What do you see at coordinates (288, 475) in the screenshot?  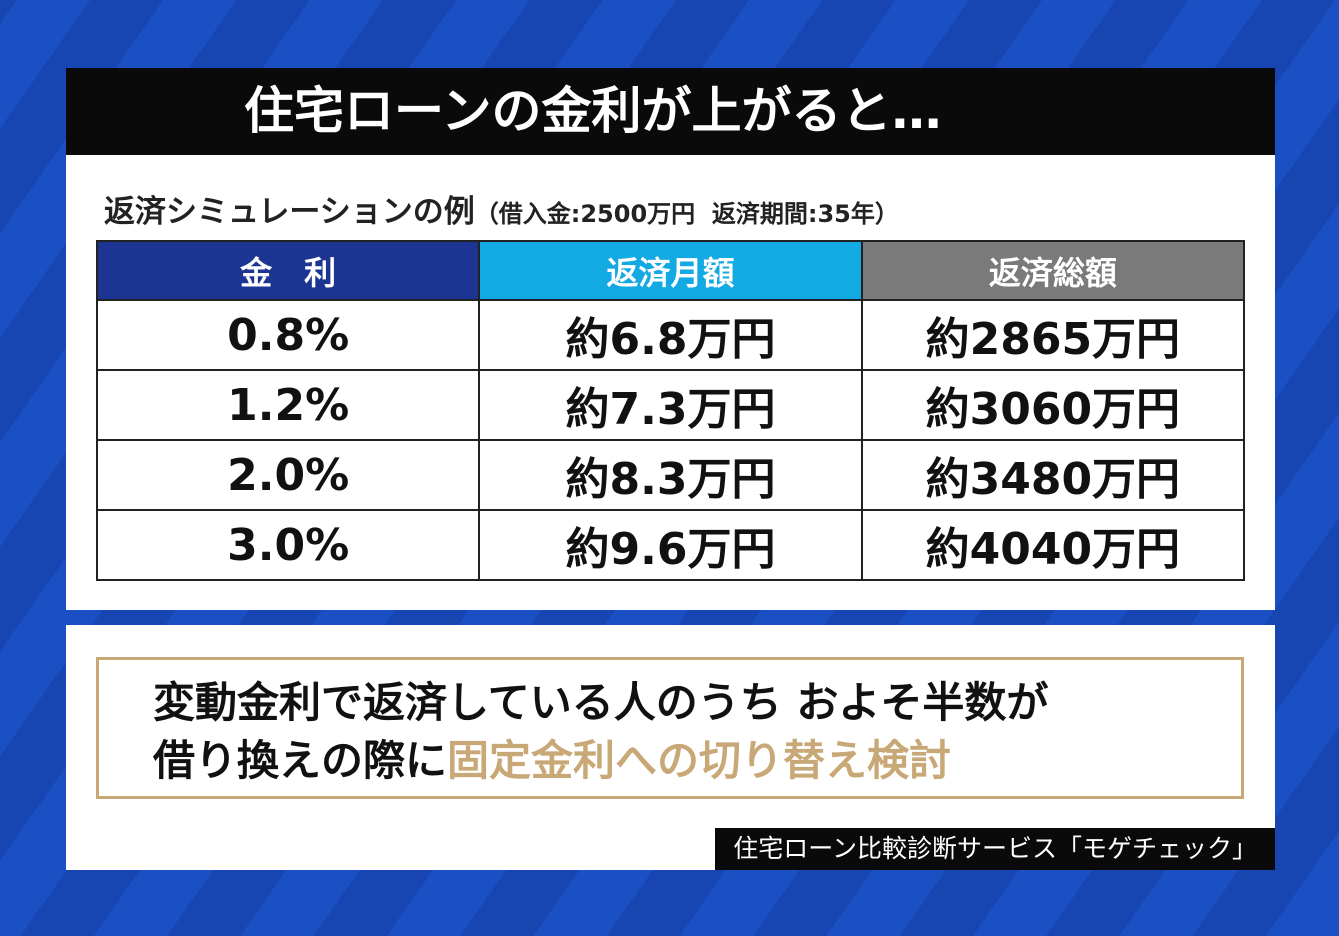 I see `table-cell: 2.0%` at bounding box center [288, 475].